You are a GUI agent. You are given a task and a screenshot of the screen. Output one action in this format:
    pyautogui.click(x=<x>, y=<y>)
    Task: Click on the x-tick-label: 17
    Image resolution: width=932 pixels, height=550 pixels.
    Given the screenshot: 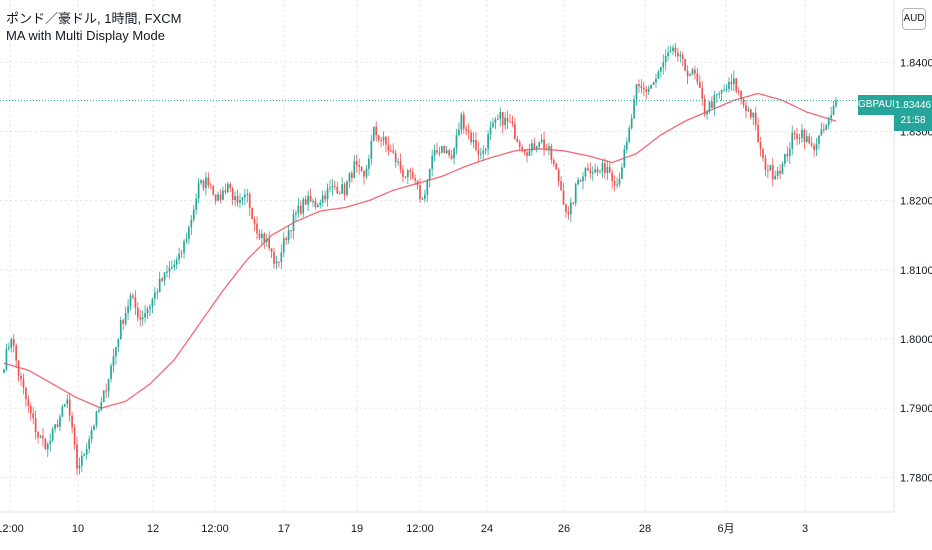 What is the action you would take?
    pyautogui.click(x=284, y=529)
    